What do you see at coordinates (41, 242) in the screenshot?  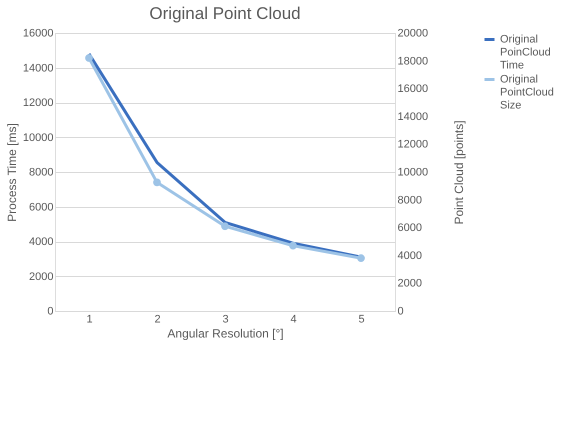 I see `y-tick-label: 4000` at bounding box center [41, 242].